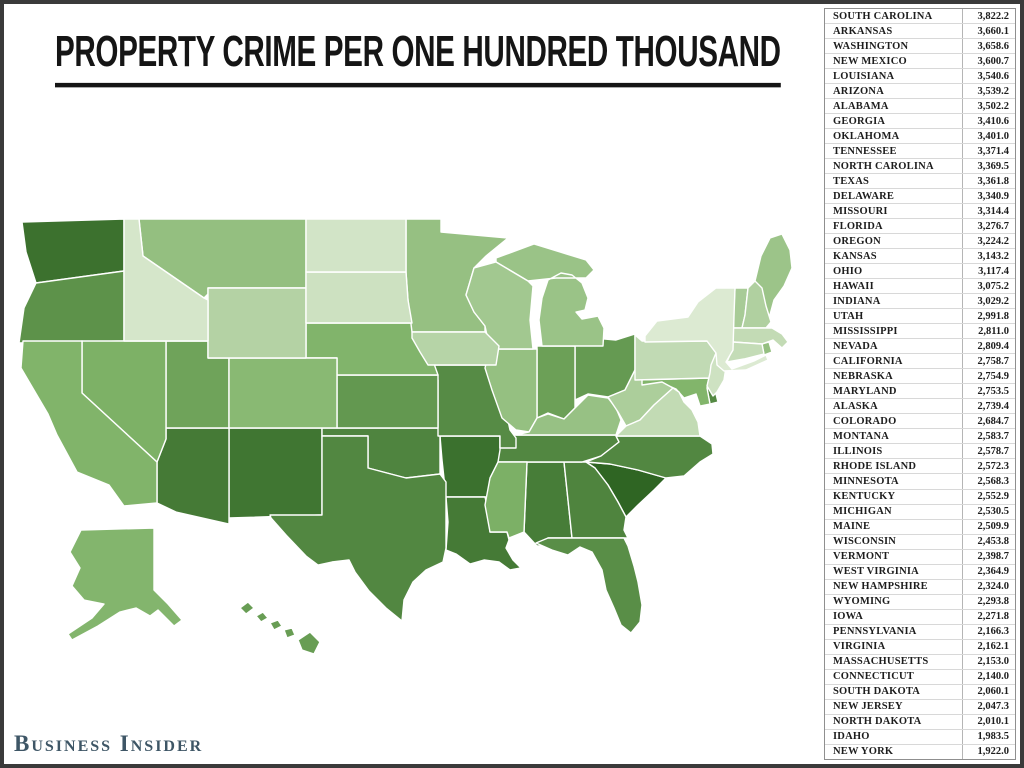 The width and height of the screenshot is (1024, 768). What do you see at coordinates (988, 661) in the screenshot?
I see `state-value: 2,153.0` at bounding box center [988, 661].